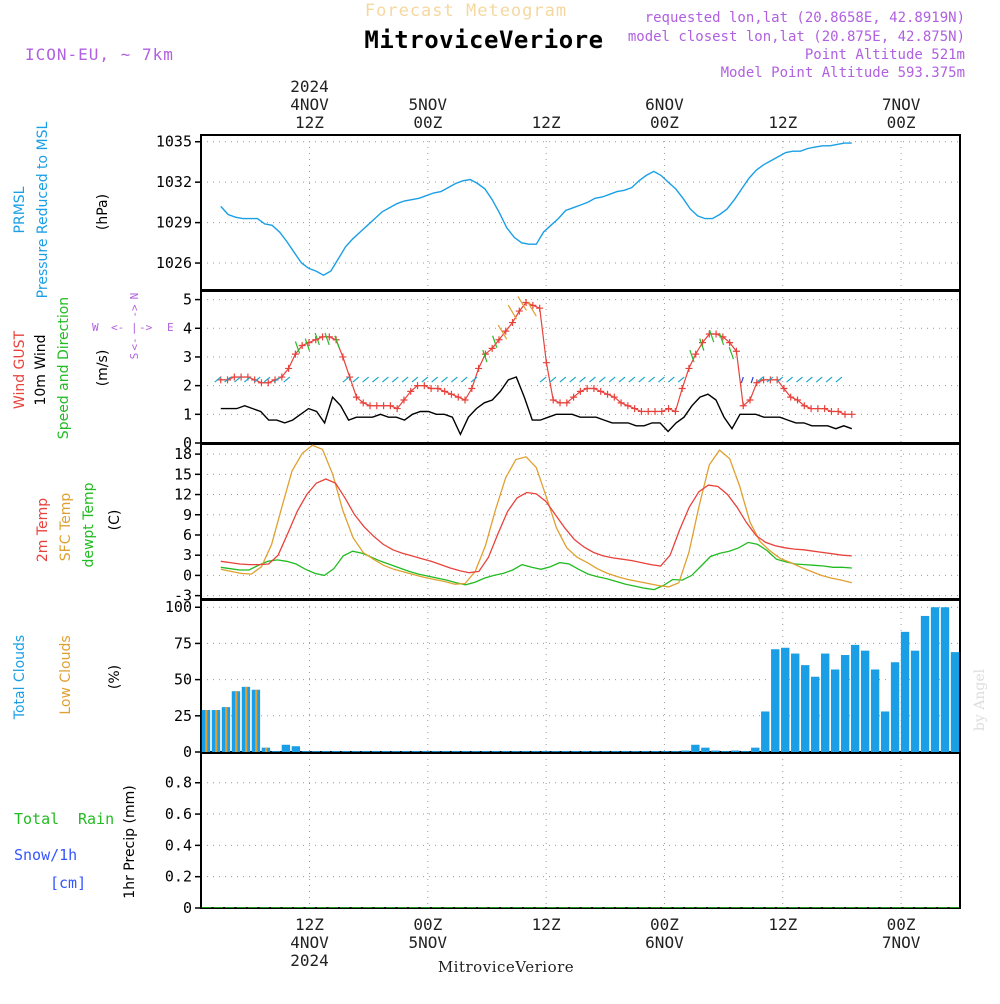 The width and height of the screenshot is (1000, 1004). What do you see at coordinates (41, 369) in the screenshot?
I see `wind-10m-label: 10m Wind` at bounding box center [41, 369].